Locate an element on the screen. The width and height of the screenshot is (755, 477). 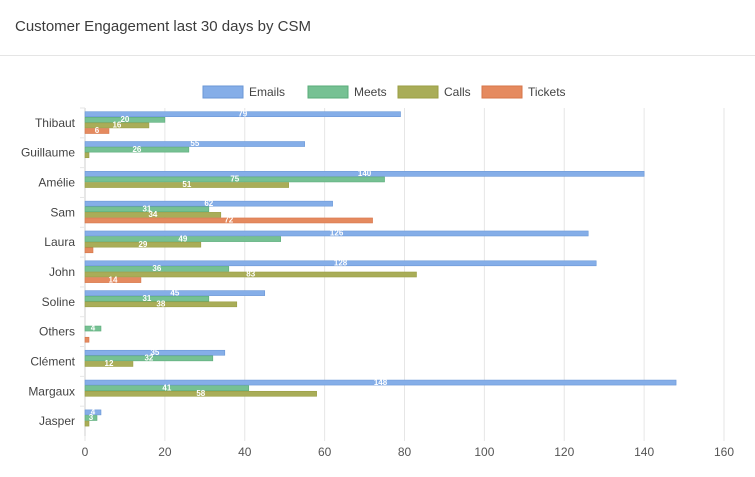
data-label-meets-others: 4 is located at coordinates (93, 328).